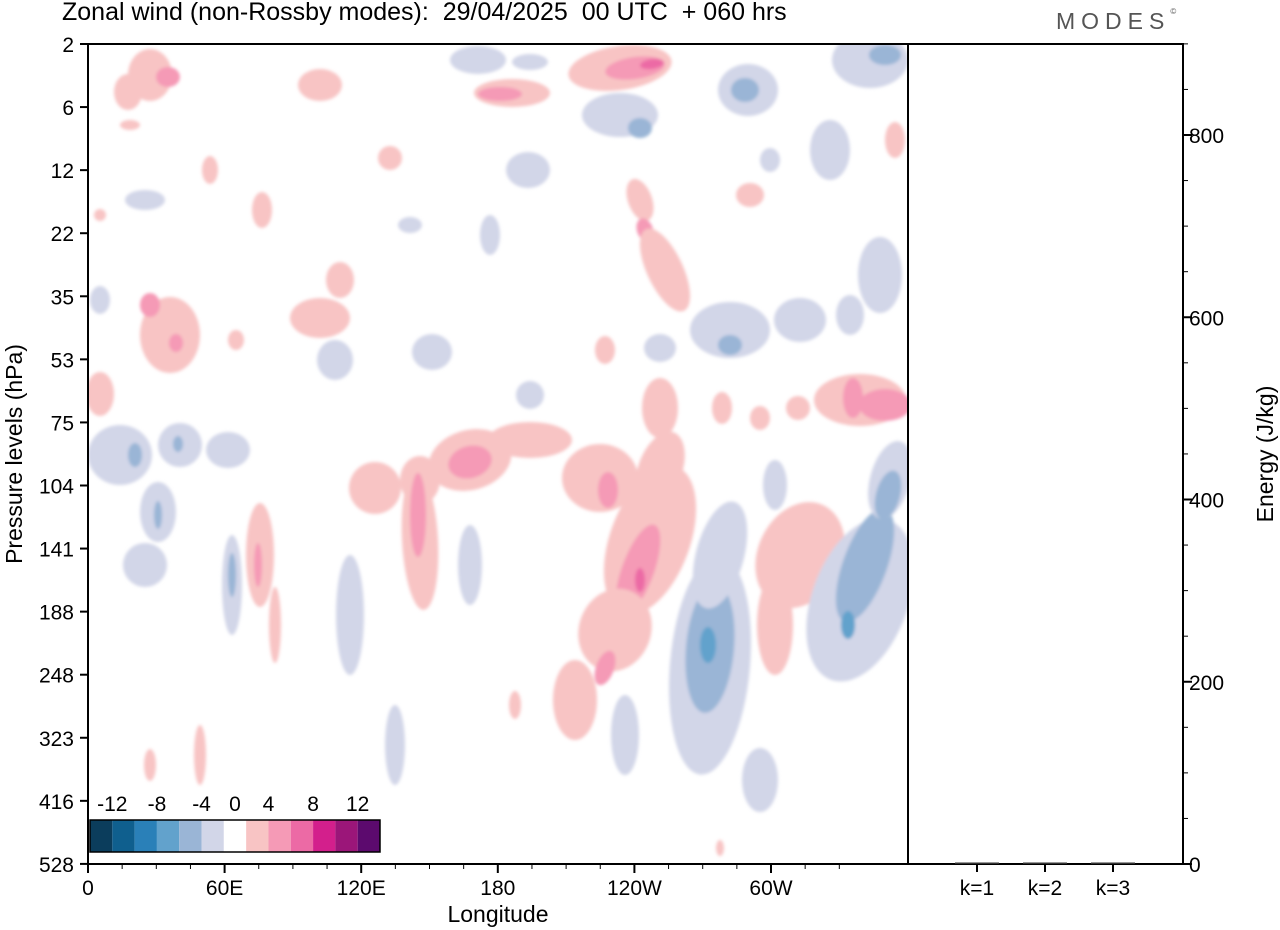 The width and height of the screenshot is (1280, 930). Describe the element at coordinates (112, 804) in the screenshot. I see `colorbar-label: -12` at that location.